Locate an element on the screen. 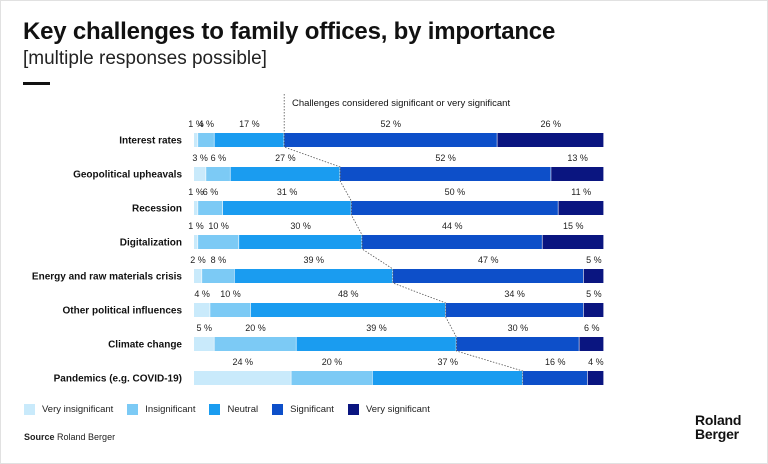 Image resolution: width=768 pixels, height=464 pixels. value-label-other-political-influences-neutral: 48 % is located at coordinates (348, 294).